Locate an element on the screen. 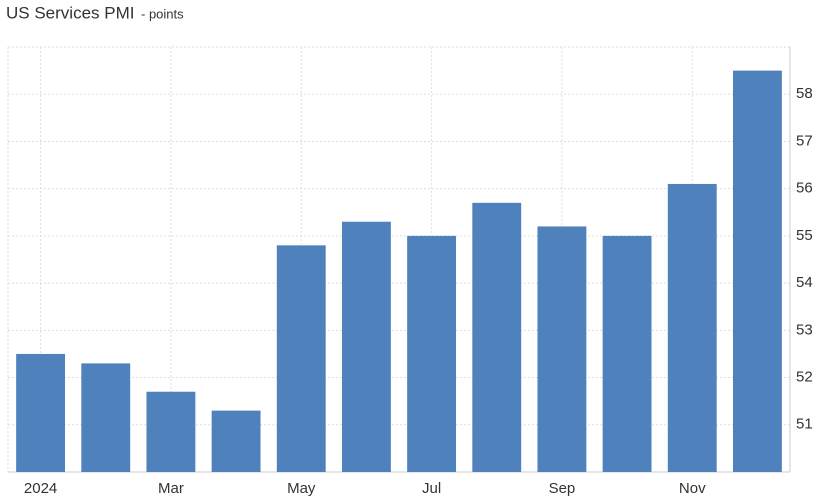 This screenshot has height=502, width=828. chart-title: US Services PMI is located at coordinates (70, 12).